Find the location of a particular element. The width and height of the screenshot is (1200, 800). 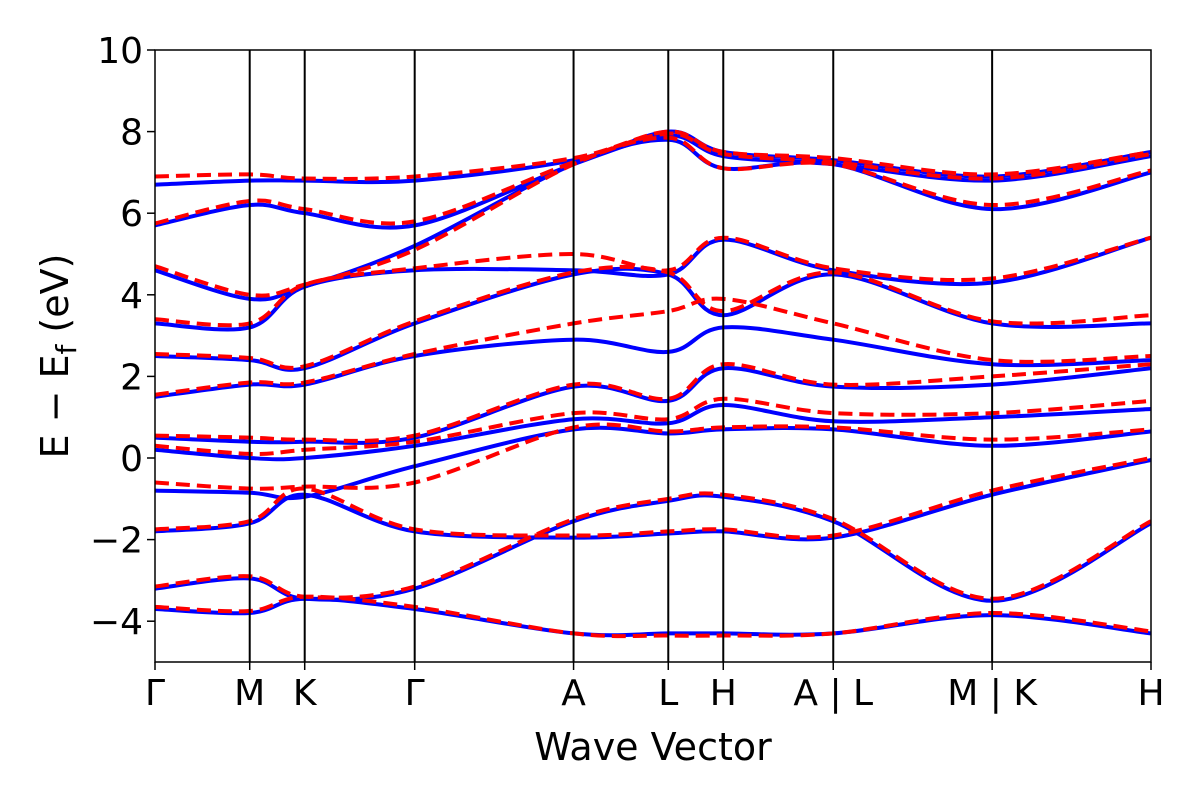

y-tick-label-7: 8 is located at coordinates (131, 133).